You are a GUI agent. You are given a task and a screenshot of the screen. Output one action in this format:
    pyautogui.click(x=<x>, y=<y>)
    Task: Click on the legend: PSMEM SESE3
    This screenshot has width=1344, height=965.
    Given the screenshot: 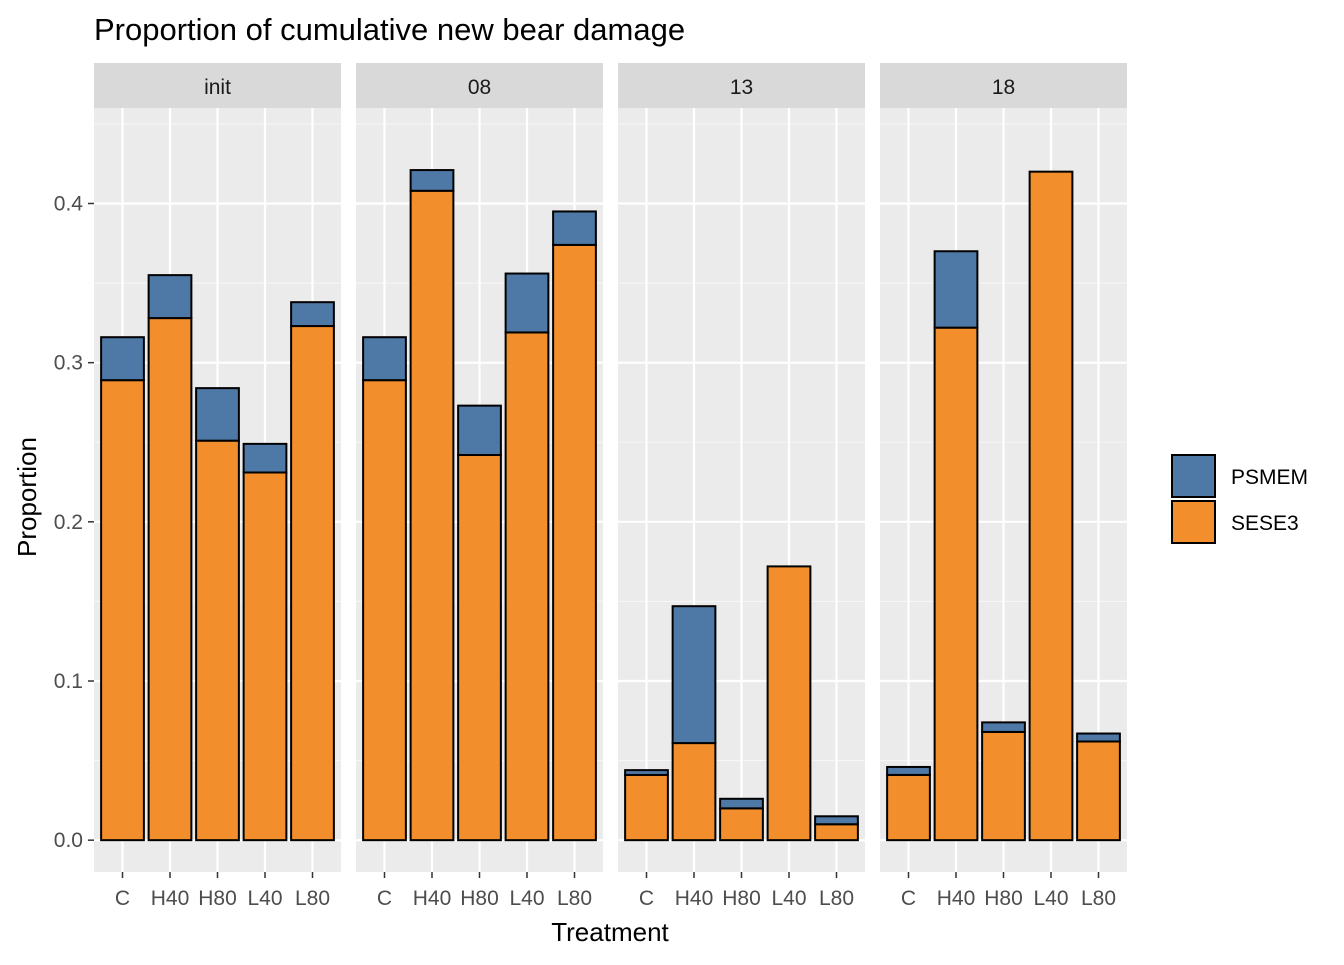 What is the action you would take?
    pyautogui.click(x=1239, y=499)
    